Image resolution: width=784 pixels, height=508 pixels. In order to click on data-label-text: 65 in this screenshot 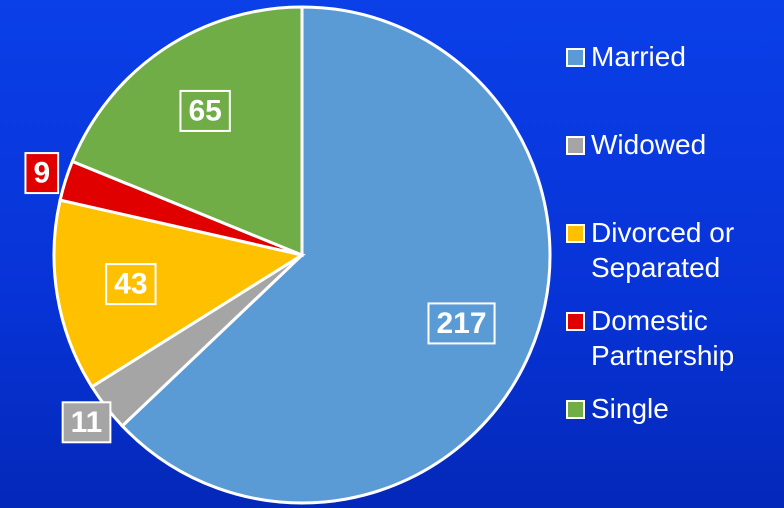, I will do `click(204, 110)`.